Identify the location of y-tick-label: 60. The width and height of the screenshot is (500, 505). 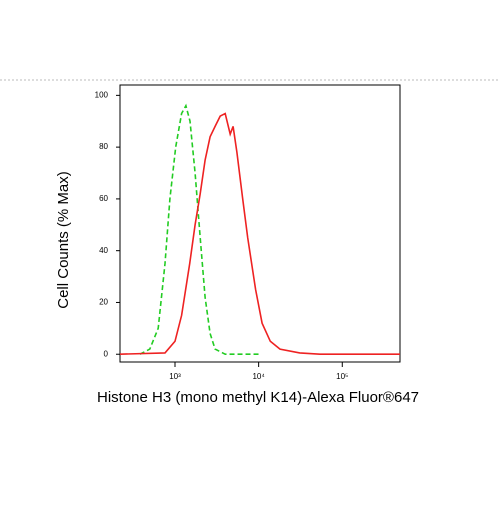
(103, 198).